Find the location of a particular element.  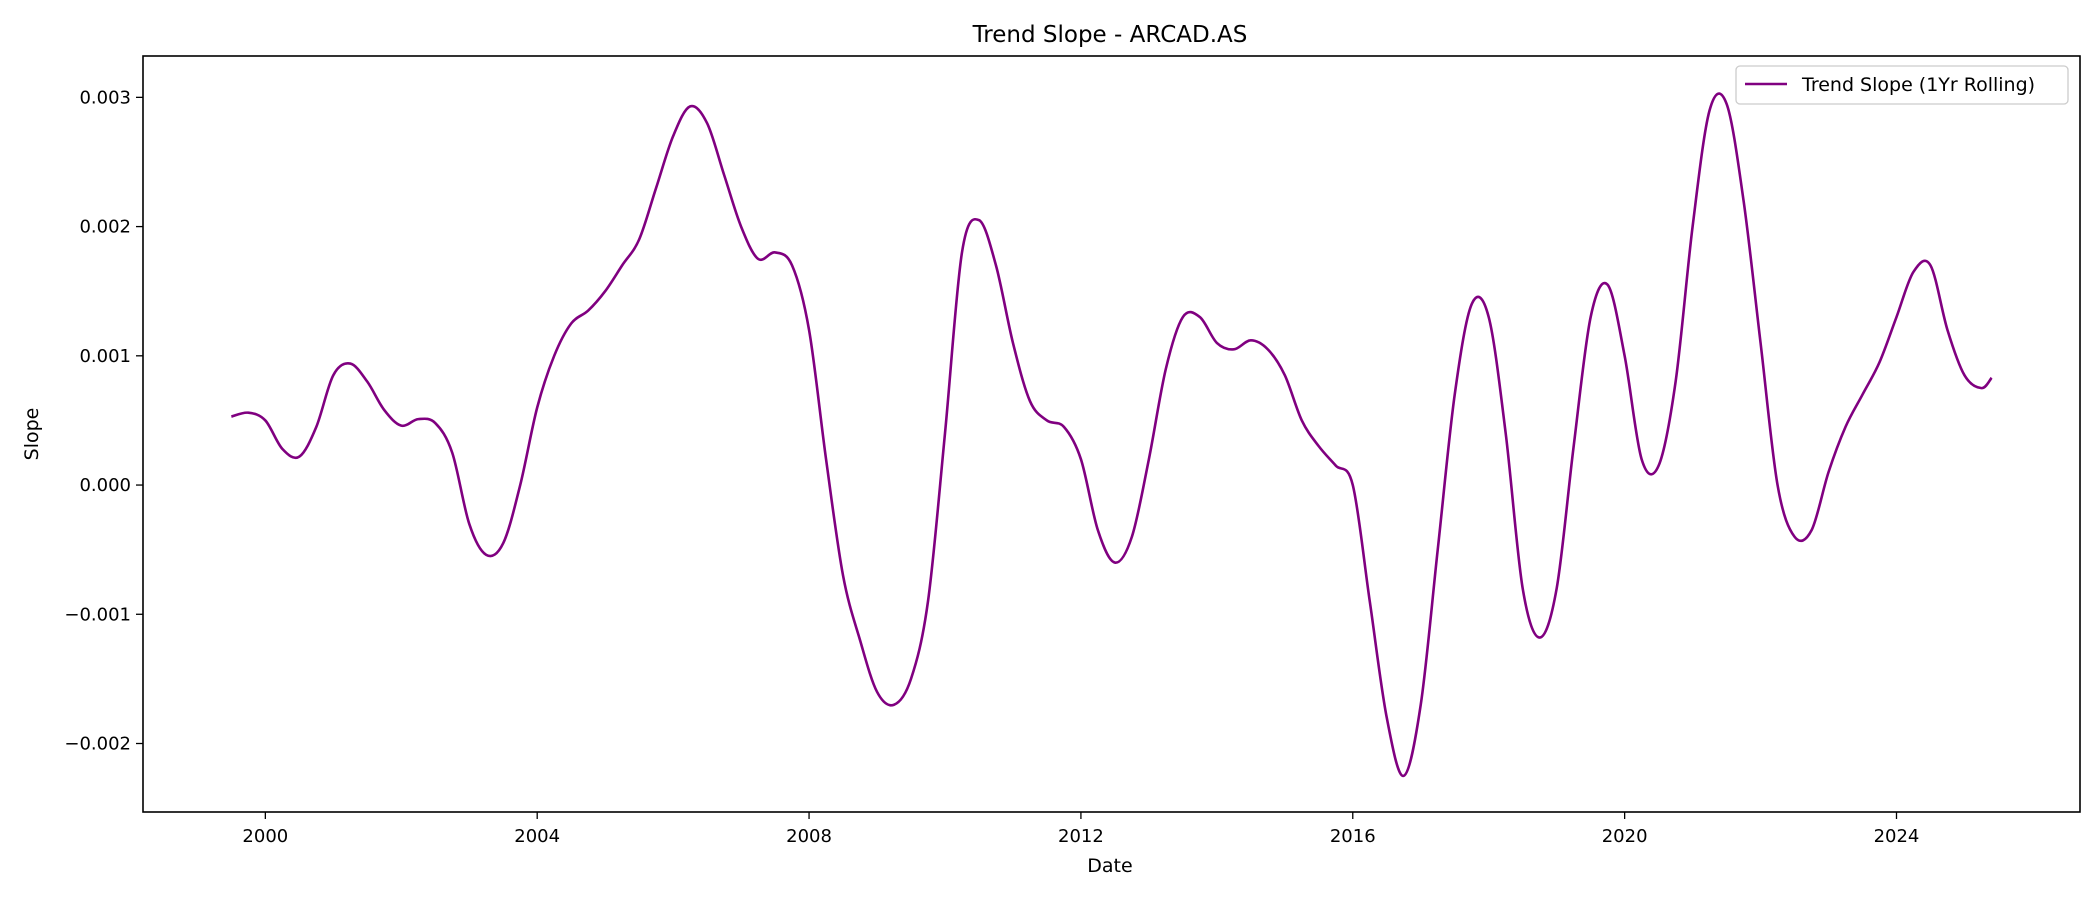

x-tick-label: 2000 is located at coordinates (265, 836).